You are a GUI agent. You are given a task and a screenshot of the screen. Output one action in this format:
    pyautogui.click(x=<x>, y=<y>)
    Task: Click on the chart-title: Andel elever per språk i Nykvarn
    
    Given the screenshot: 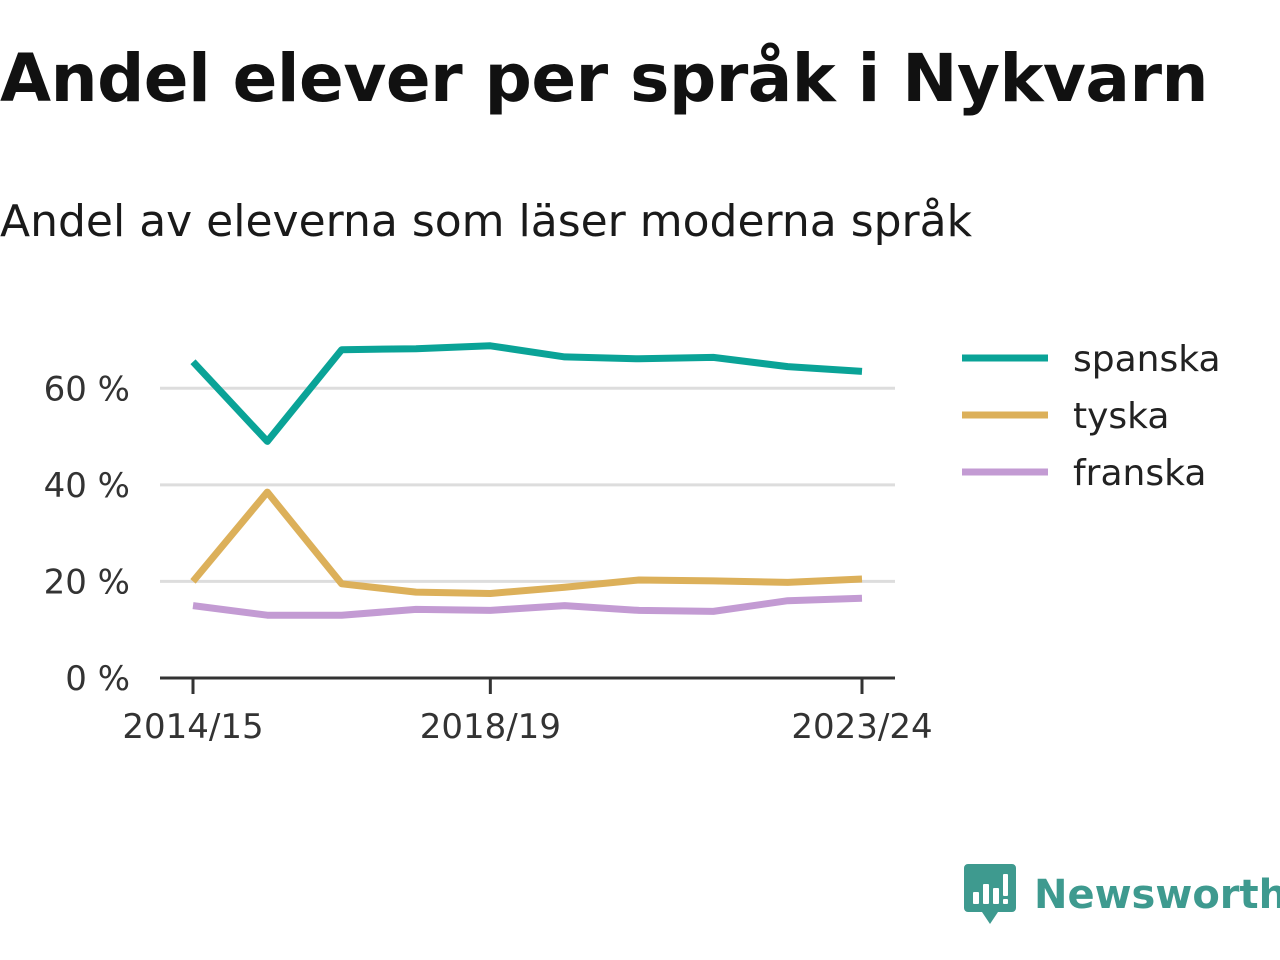 What is the action you would take?
    pyautogui.click(x=604, y=78)
    